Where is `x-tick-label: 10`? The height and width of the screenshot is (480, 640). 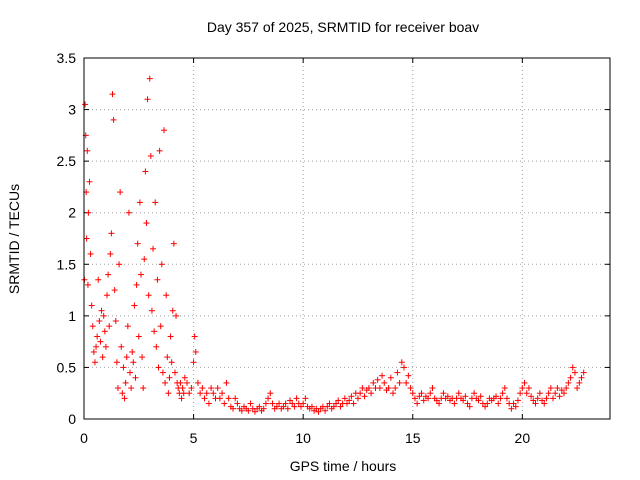 x-tick-label: 10 is located at coordinates (303, 438).